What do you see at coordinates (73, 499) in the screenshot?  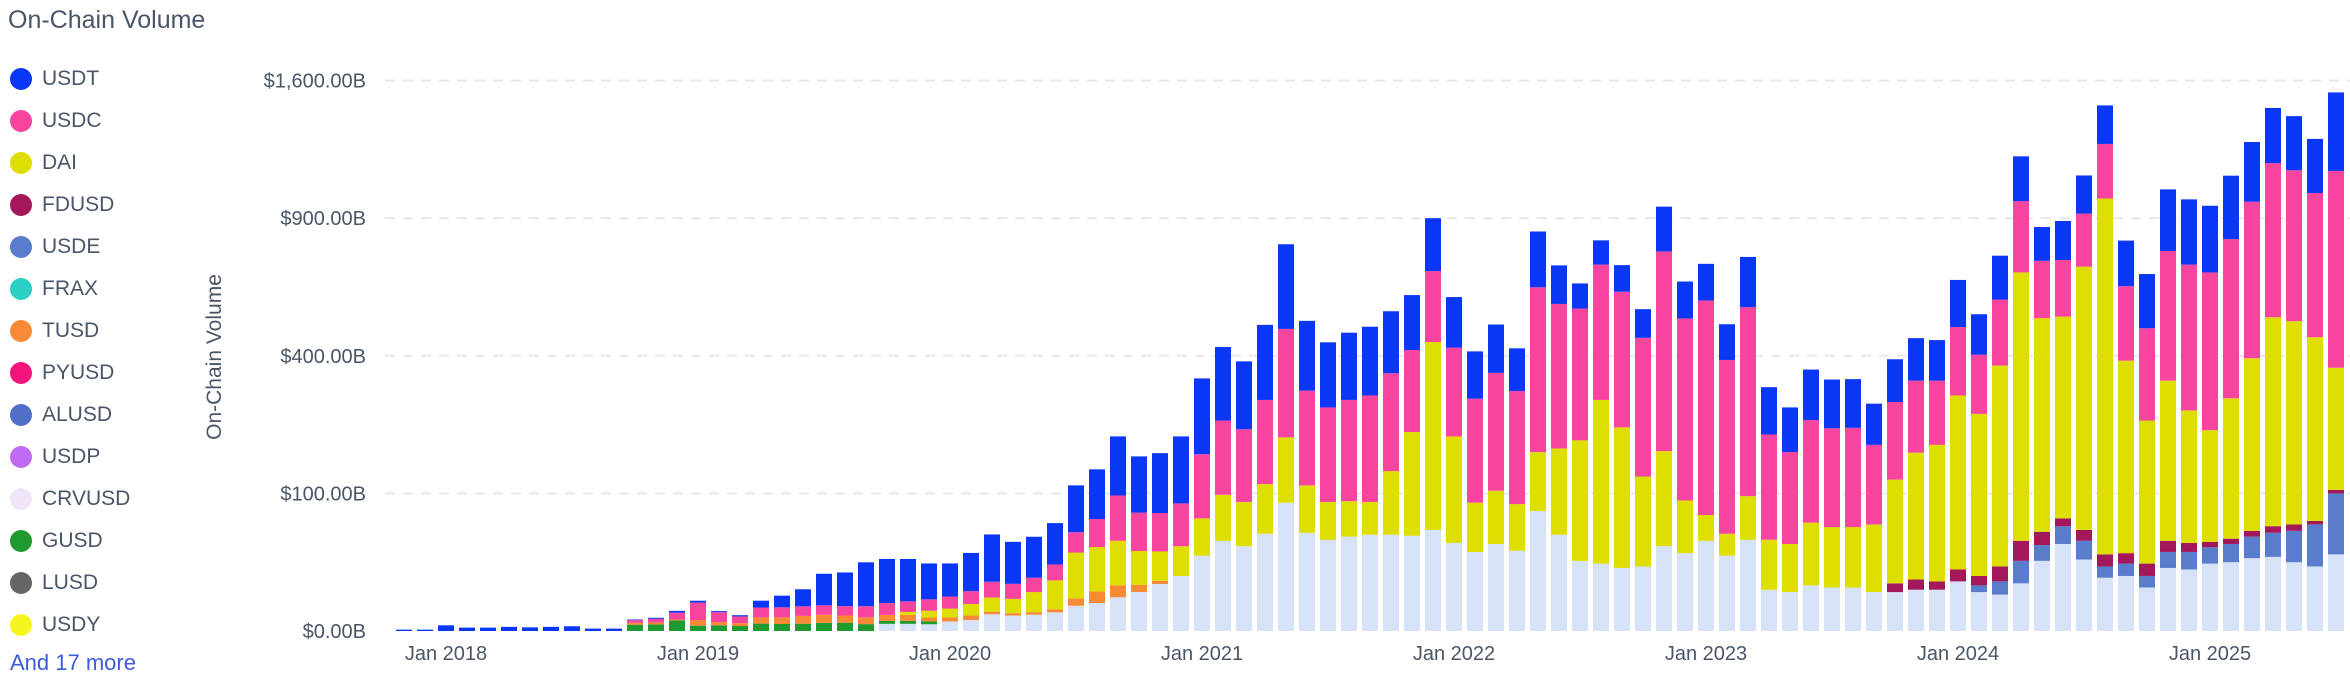 I see `legend-item-crvusd: CRVUSD` at bounding box center [73, 499].